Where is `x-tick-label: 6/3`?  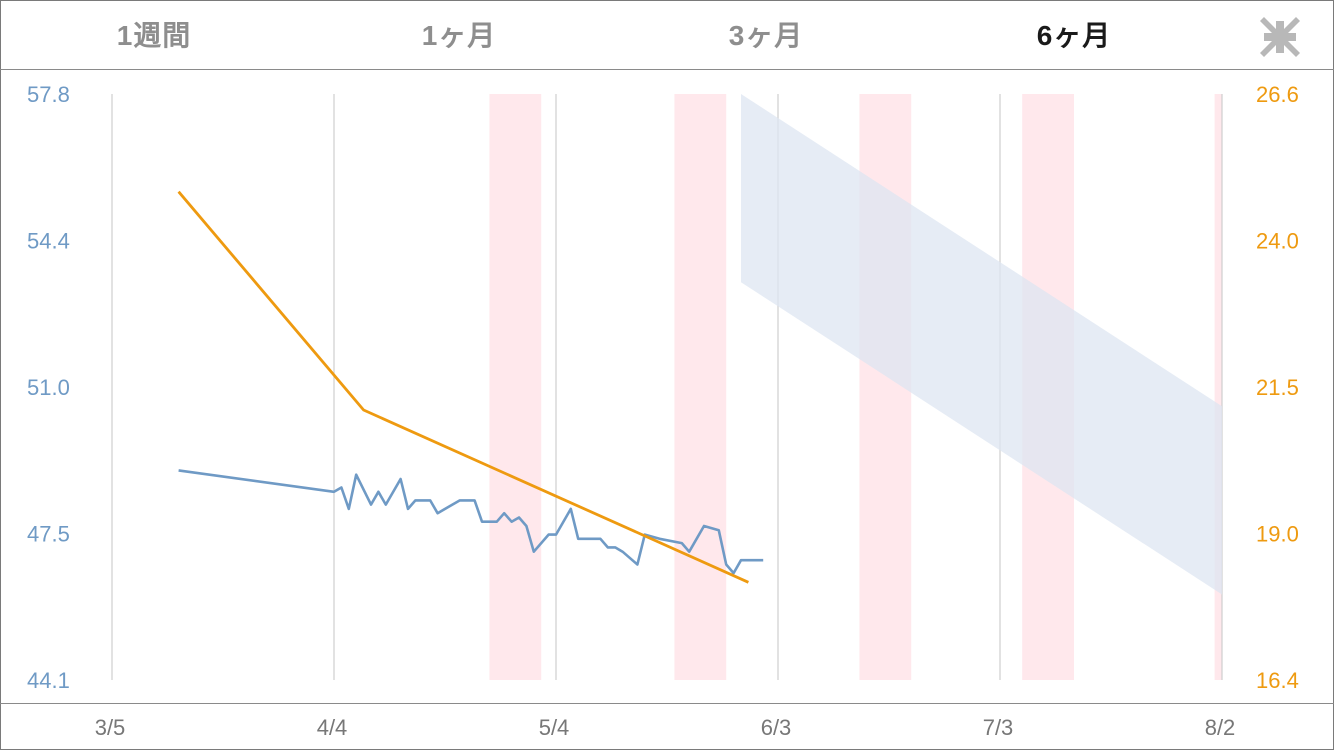 x-tick-label: 6/3 is located at coordinates (776, 727).